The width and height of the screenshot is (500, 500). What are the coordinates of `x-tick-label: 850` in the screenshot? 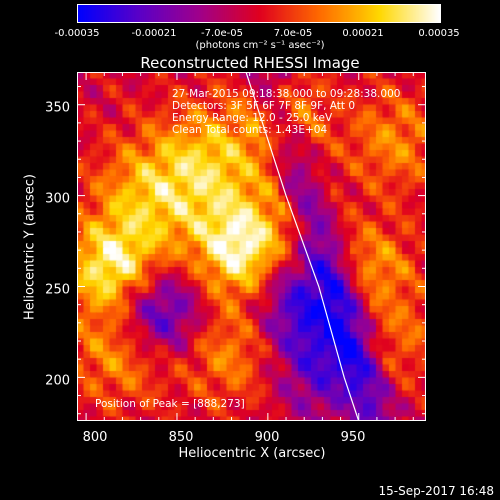 It's located at (181, 437).